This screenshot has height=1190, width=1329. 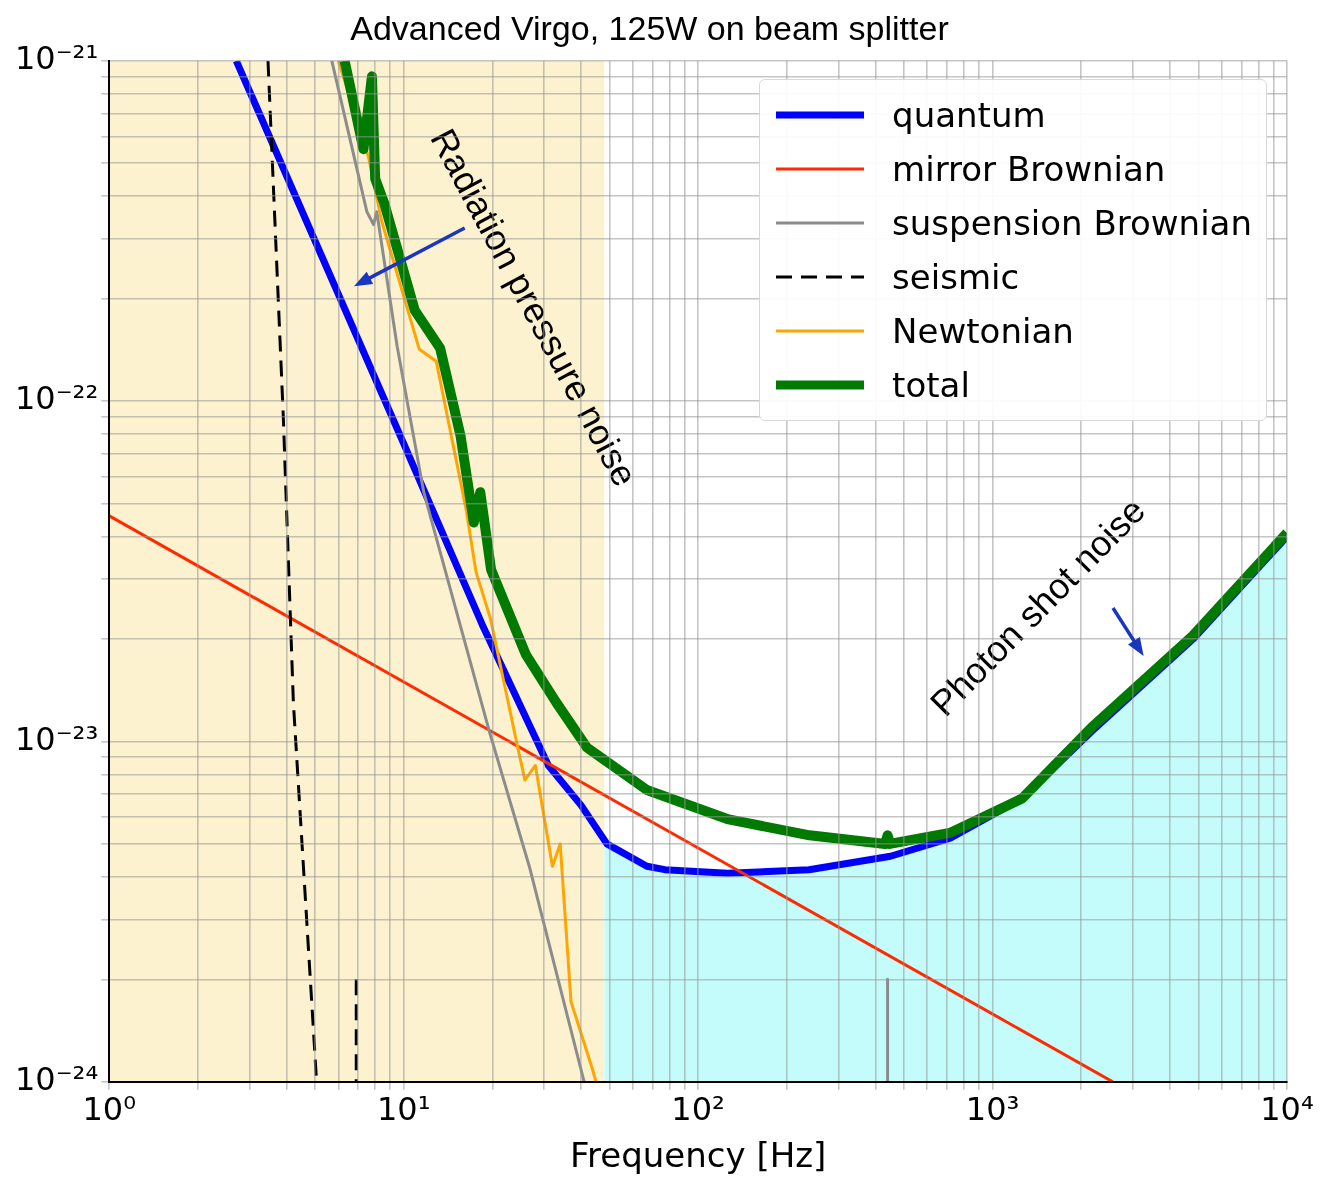 I want to click on chart-title: Advanced Virgo, 125W on beam splitter, so click(x=649, y=27).